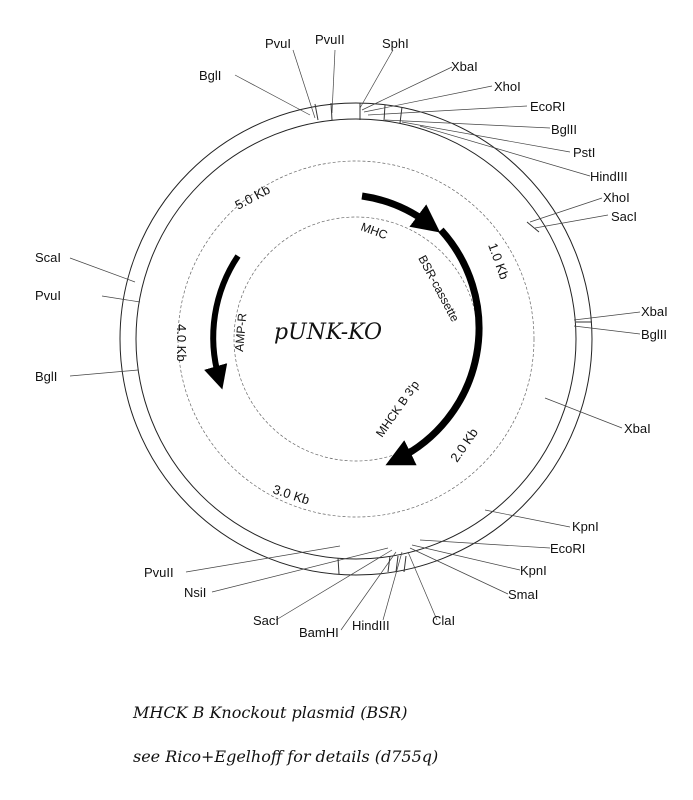  What do you see at coordinates (564, 129) in the screenshot?
I see `site-label-bglii-1: BglII` at bounding box center [564, 129].